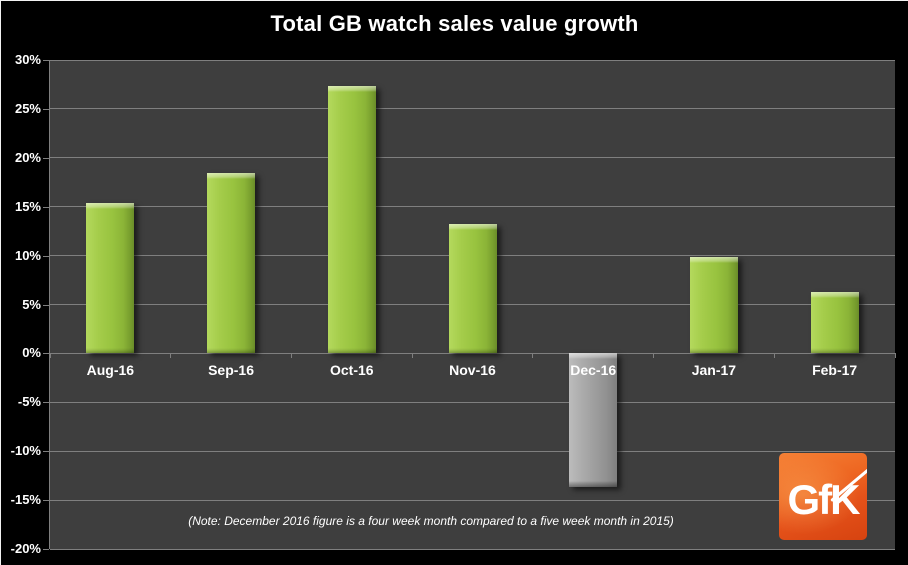 This screenshot has height=565, width=908. I want to click on x-axis-label-feb-17: Feb-17, so click(835, 370).